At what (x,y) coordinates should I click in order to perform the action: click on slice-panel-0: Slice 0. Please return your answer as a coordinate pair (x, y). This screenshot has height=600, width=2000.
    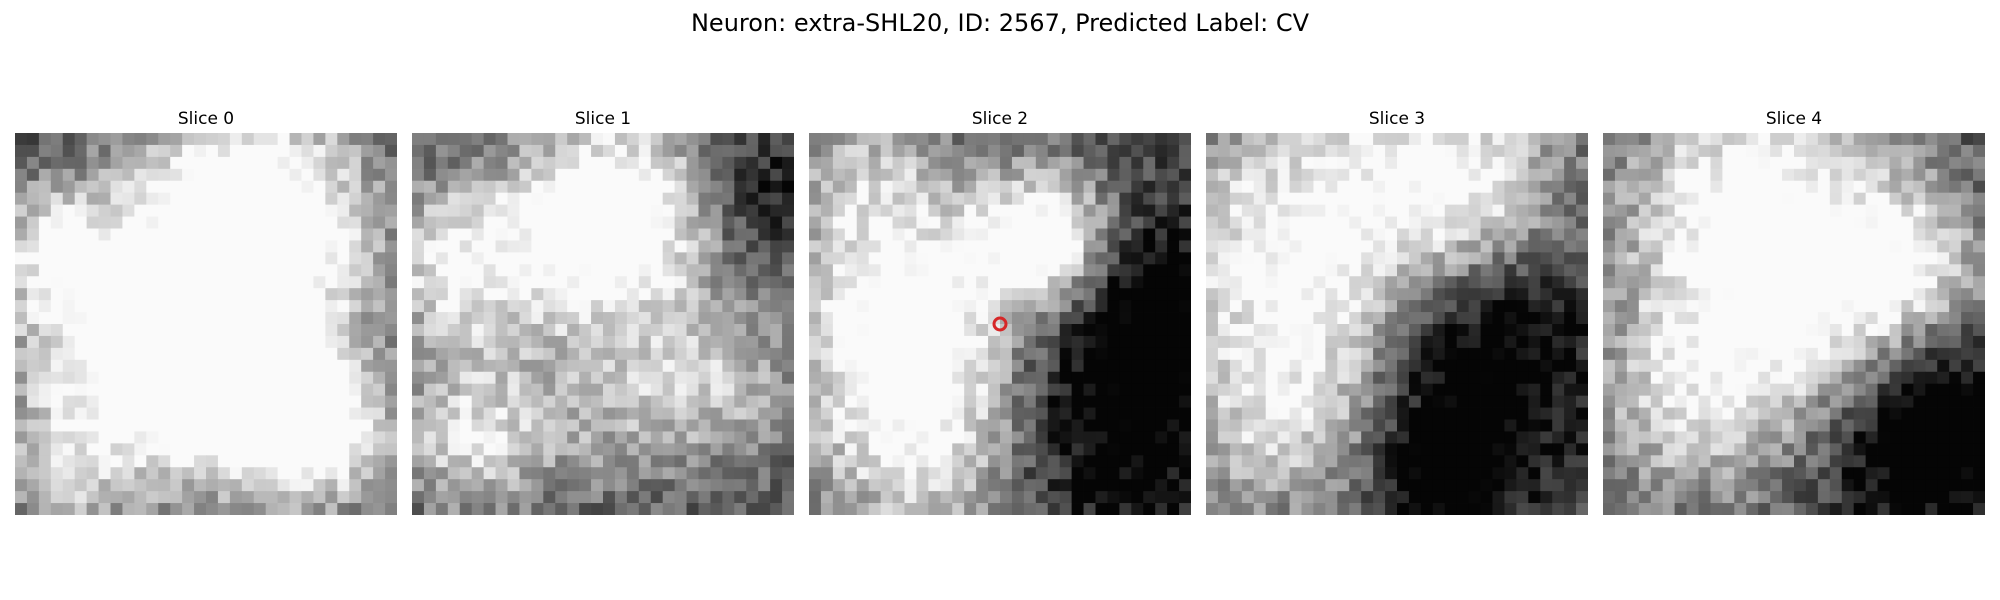
    Looking at the image, I should click on (206, 310).